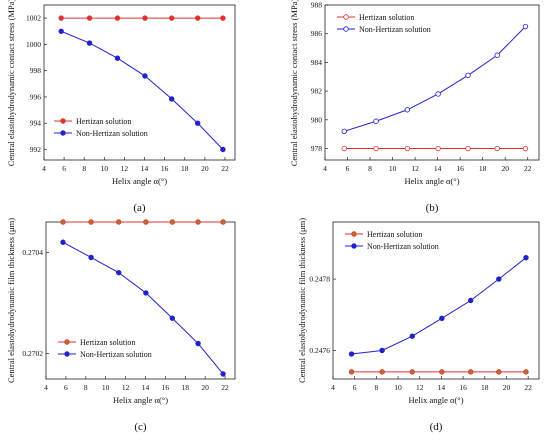  I want to click on y-tick-label: 0.2476, so click(319, 350).